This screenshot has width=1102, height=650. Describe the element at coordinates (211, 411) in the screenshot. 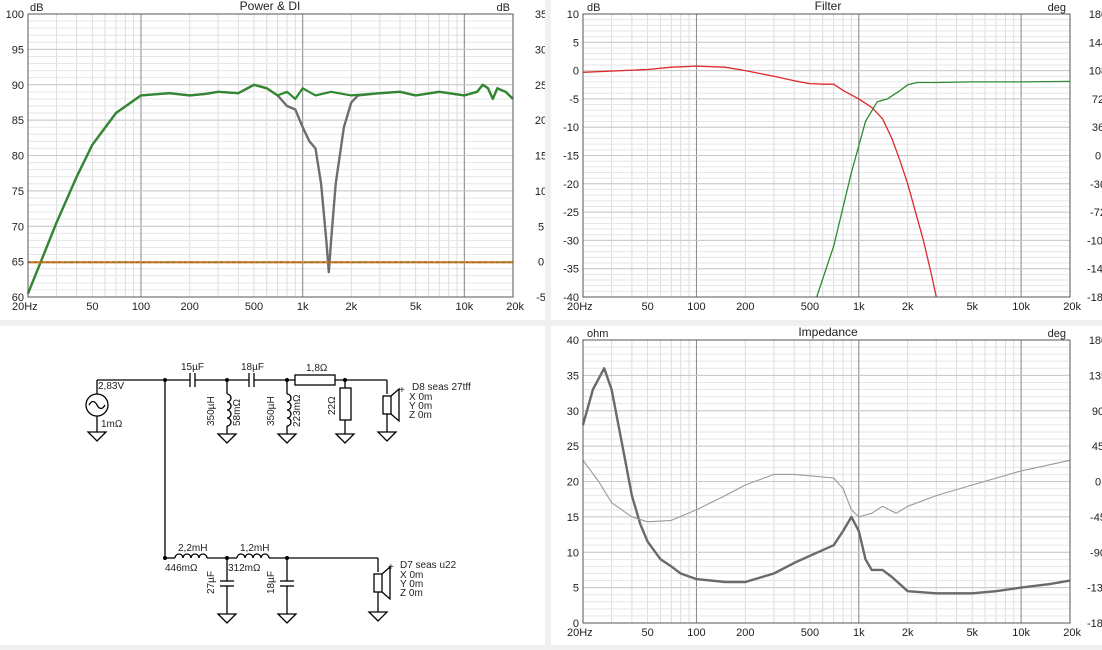

I see `l1-value-label: 350µH` at that location.